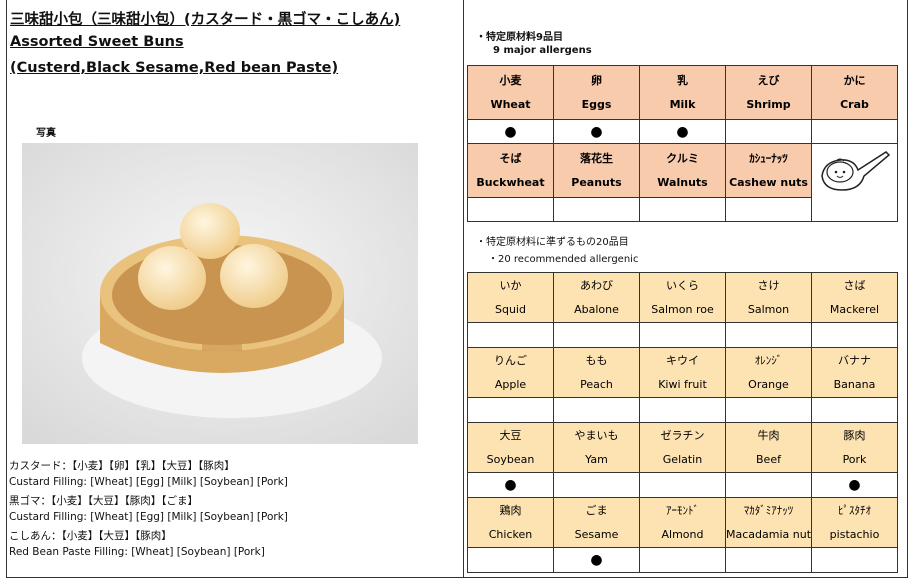  I want to click on allergen-jp: えび, so click(768, 80).